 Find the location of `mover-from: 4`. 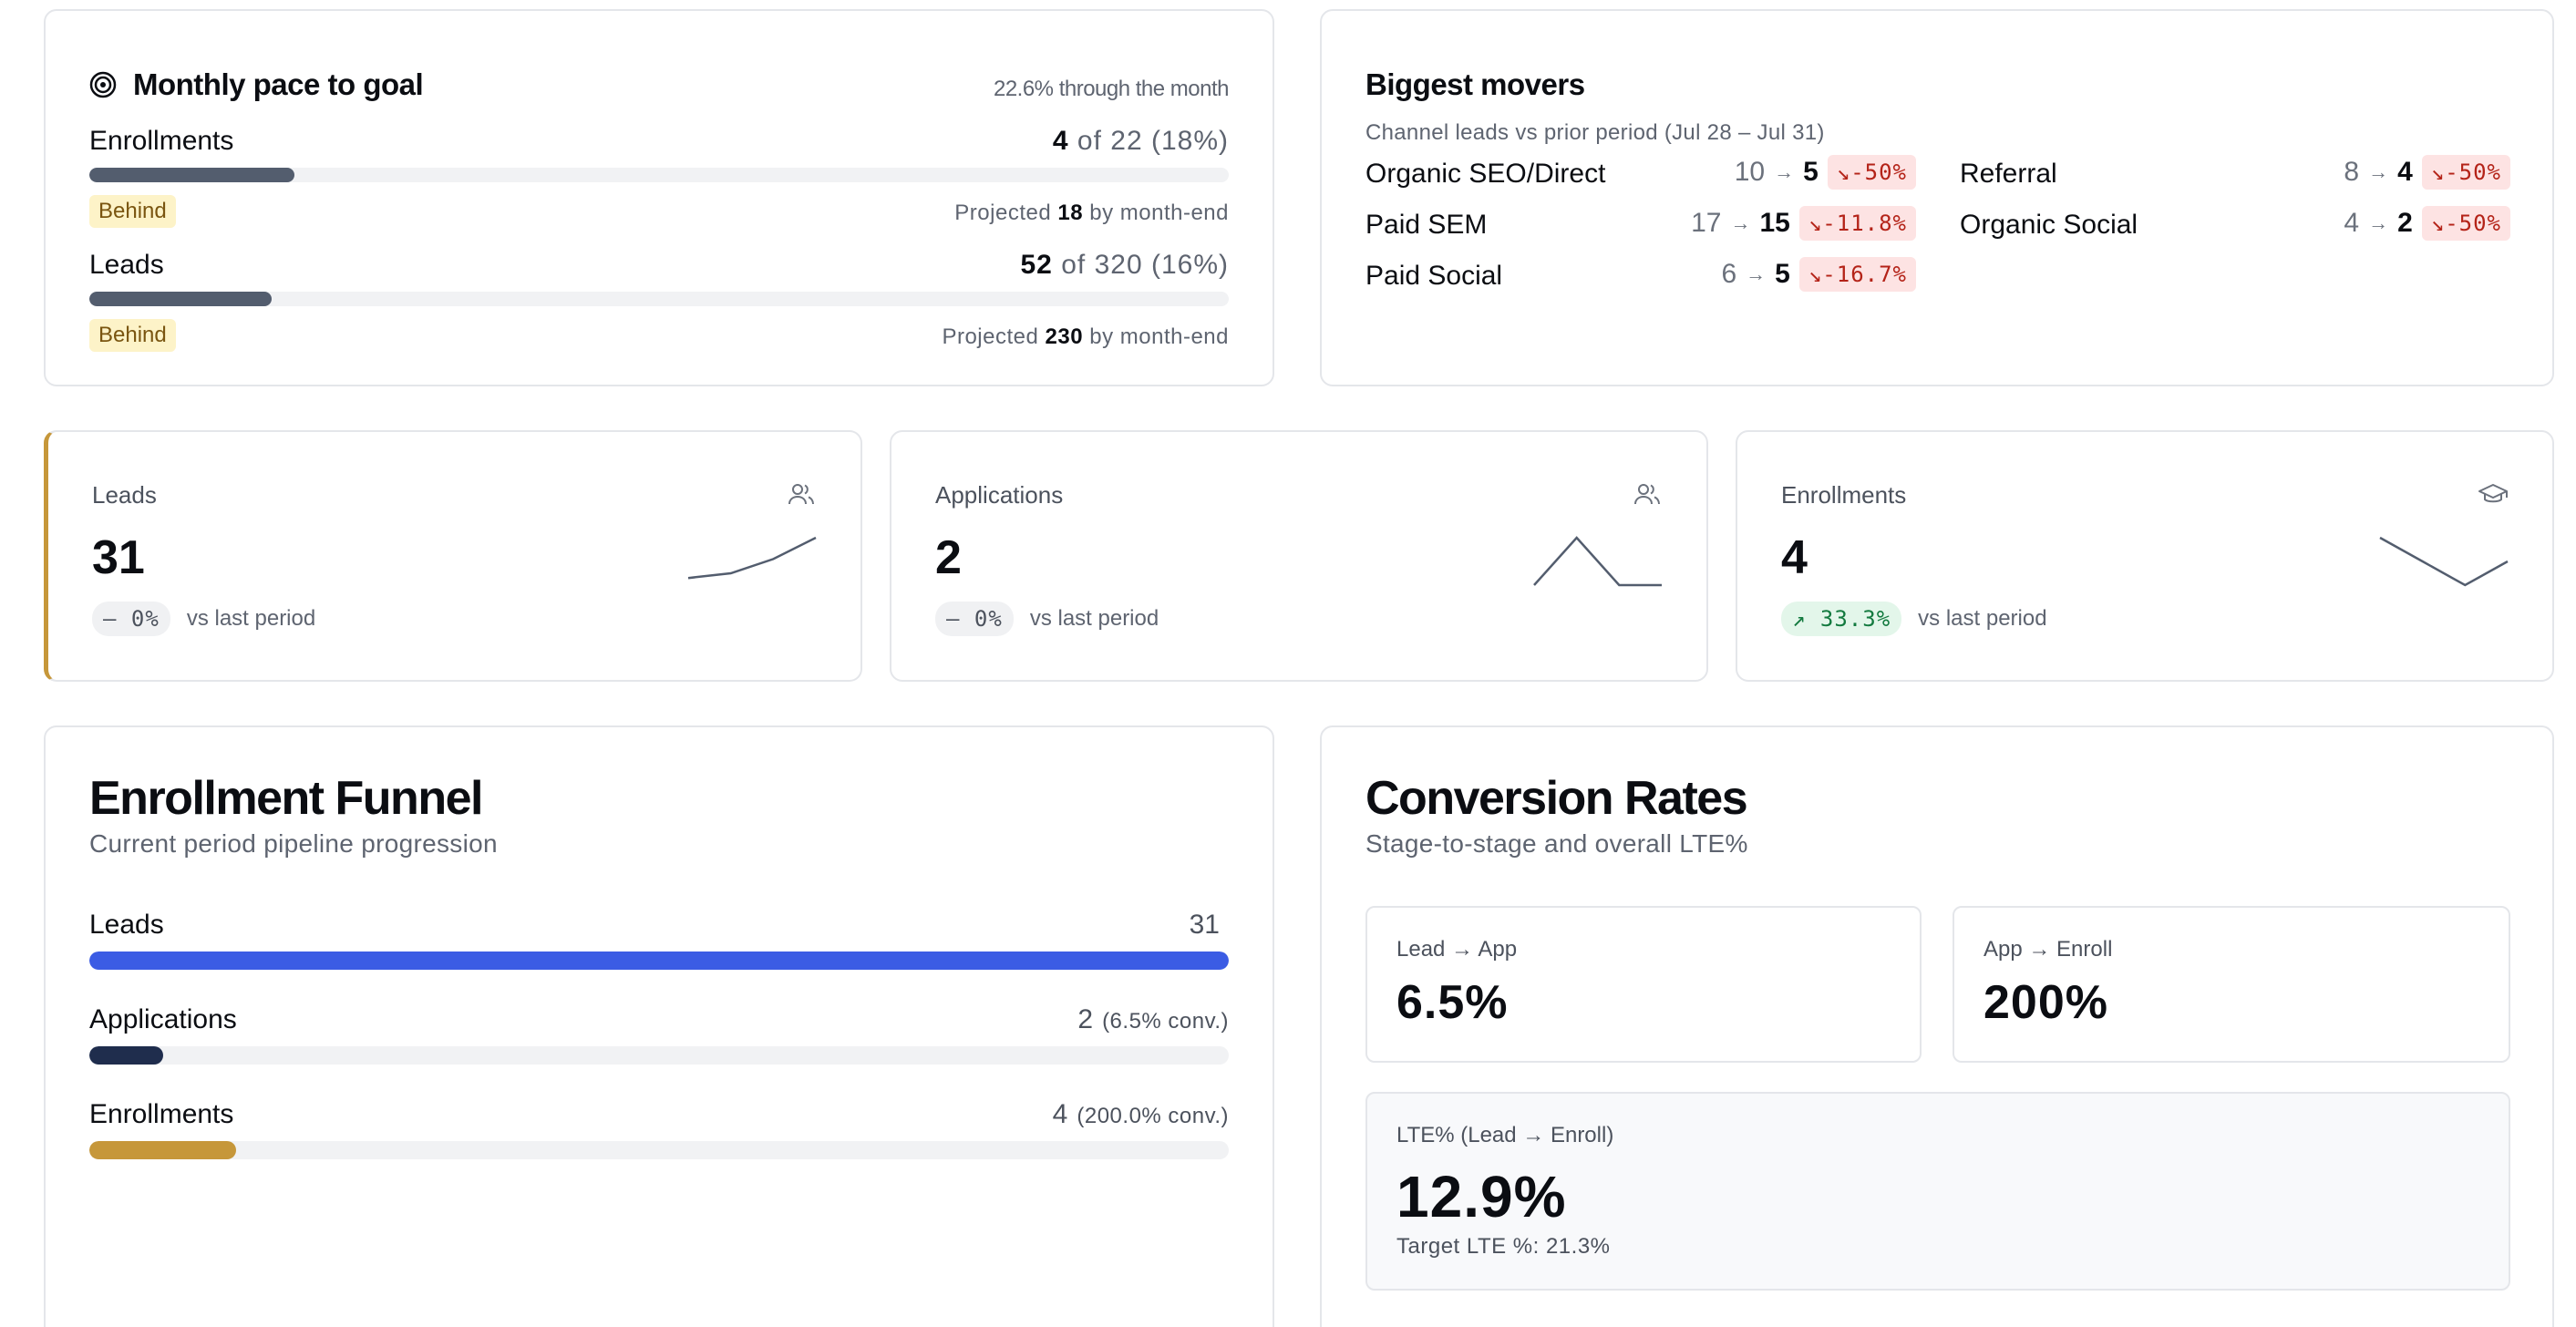

mover-from: 4 is located at coordinates (2352, 223).